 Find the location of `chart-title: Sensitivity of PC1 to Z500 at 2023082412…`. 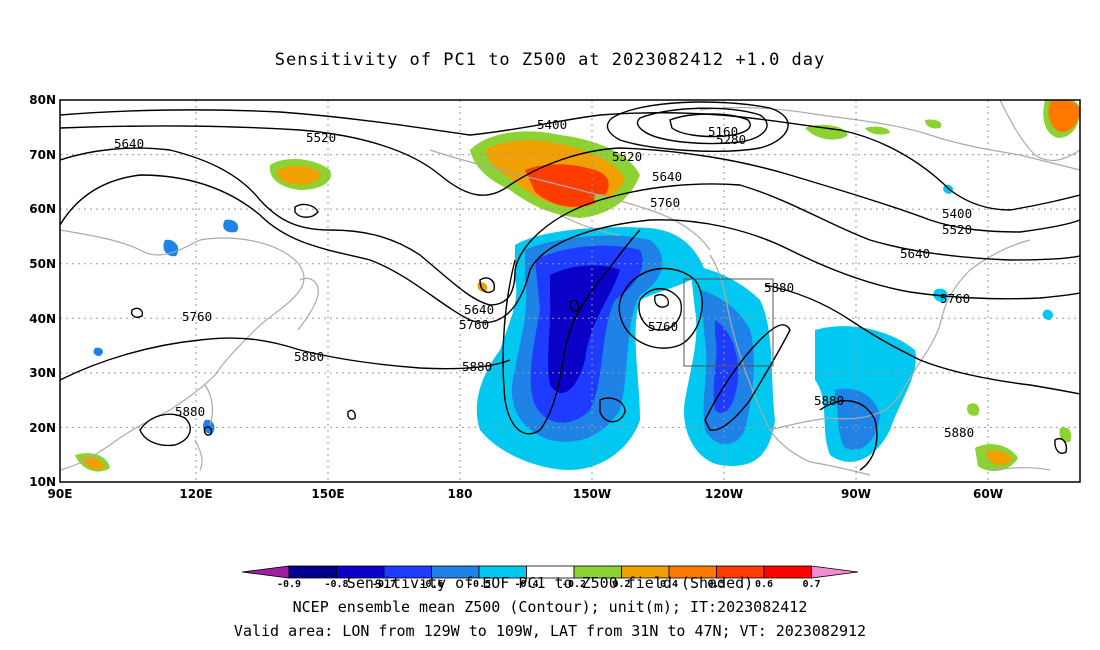

chart-title: Sensitivity of PC1 to Z500 at 2023082412… is located at coordinates (550, 60).